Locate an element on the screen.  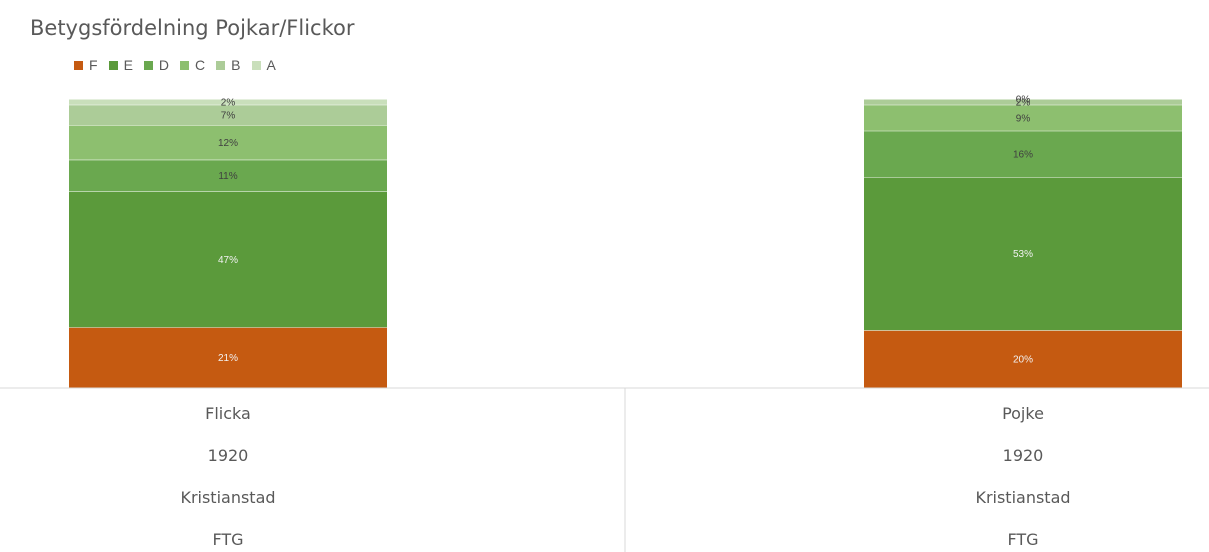
legend-label-f: F is located at coordinates (93, 65).